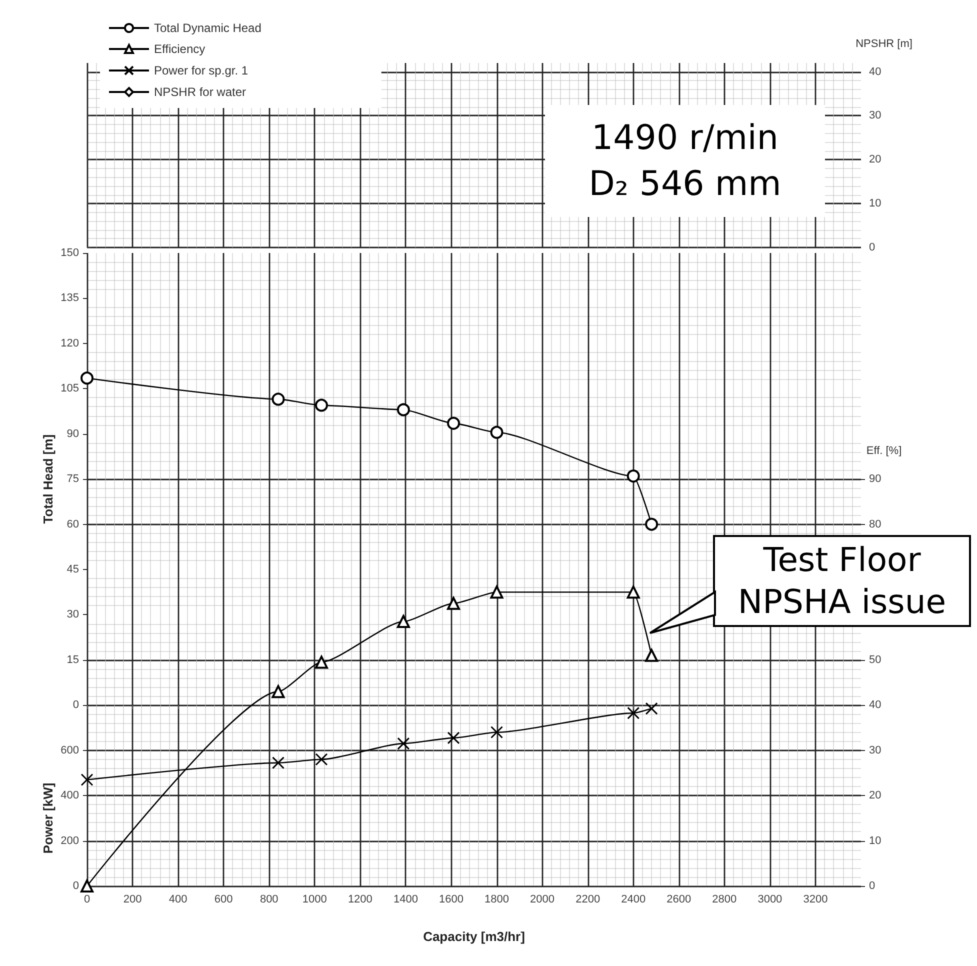  I want to click on x-axis-title: Capacity [m3/hr], so click(474, 936).